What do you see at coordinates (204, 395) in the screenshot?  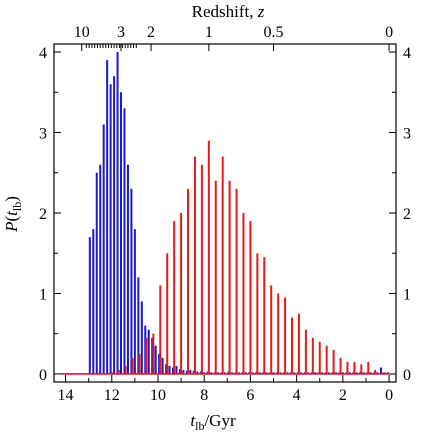 I see `x-tick-label: 8` at bounding box center [204, 395].